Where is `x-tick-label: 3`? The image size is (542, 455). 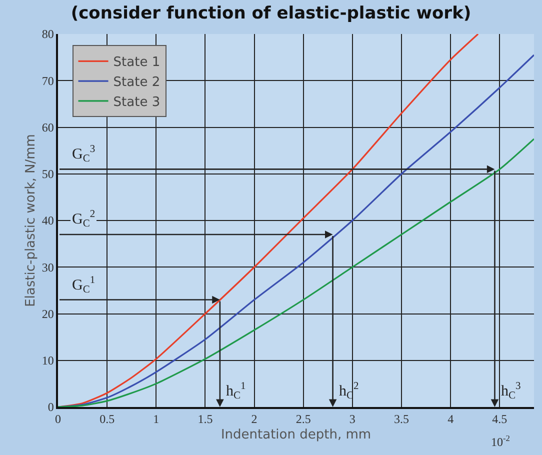 x-tick-label: 3 is located at coordinates (352, 419).